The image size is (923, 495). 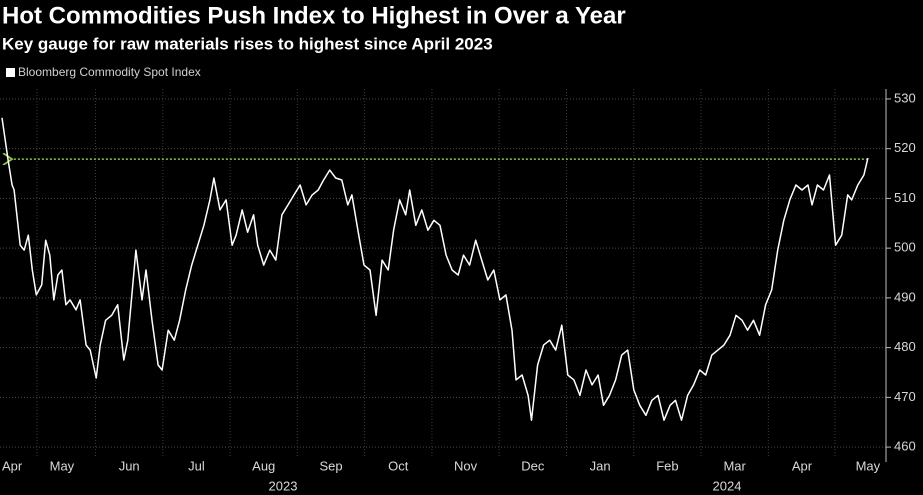 I want to click on x-tick-label: Mar, so click(x=734, y=465).